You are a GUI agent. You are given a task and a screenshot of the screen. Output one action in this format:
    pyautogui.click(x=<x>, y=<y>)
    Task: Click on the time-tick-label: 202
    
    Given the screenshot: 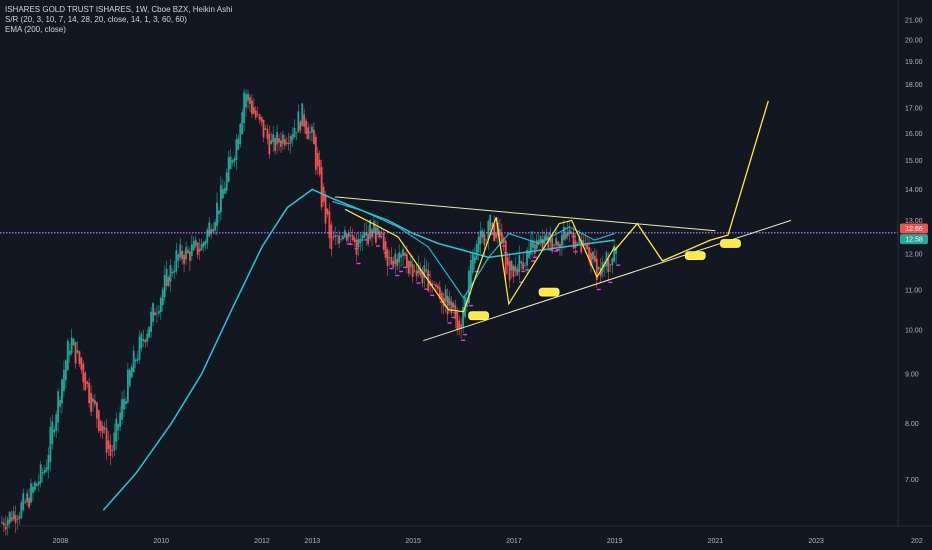 What is the action you would take?
    pyautogui.click(x=917, y=541)
    